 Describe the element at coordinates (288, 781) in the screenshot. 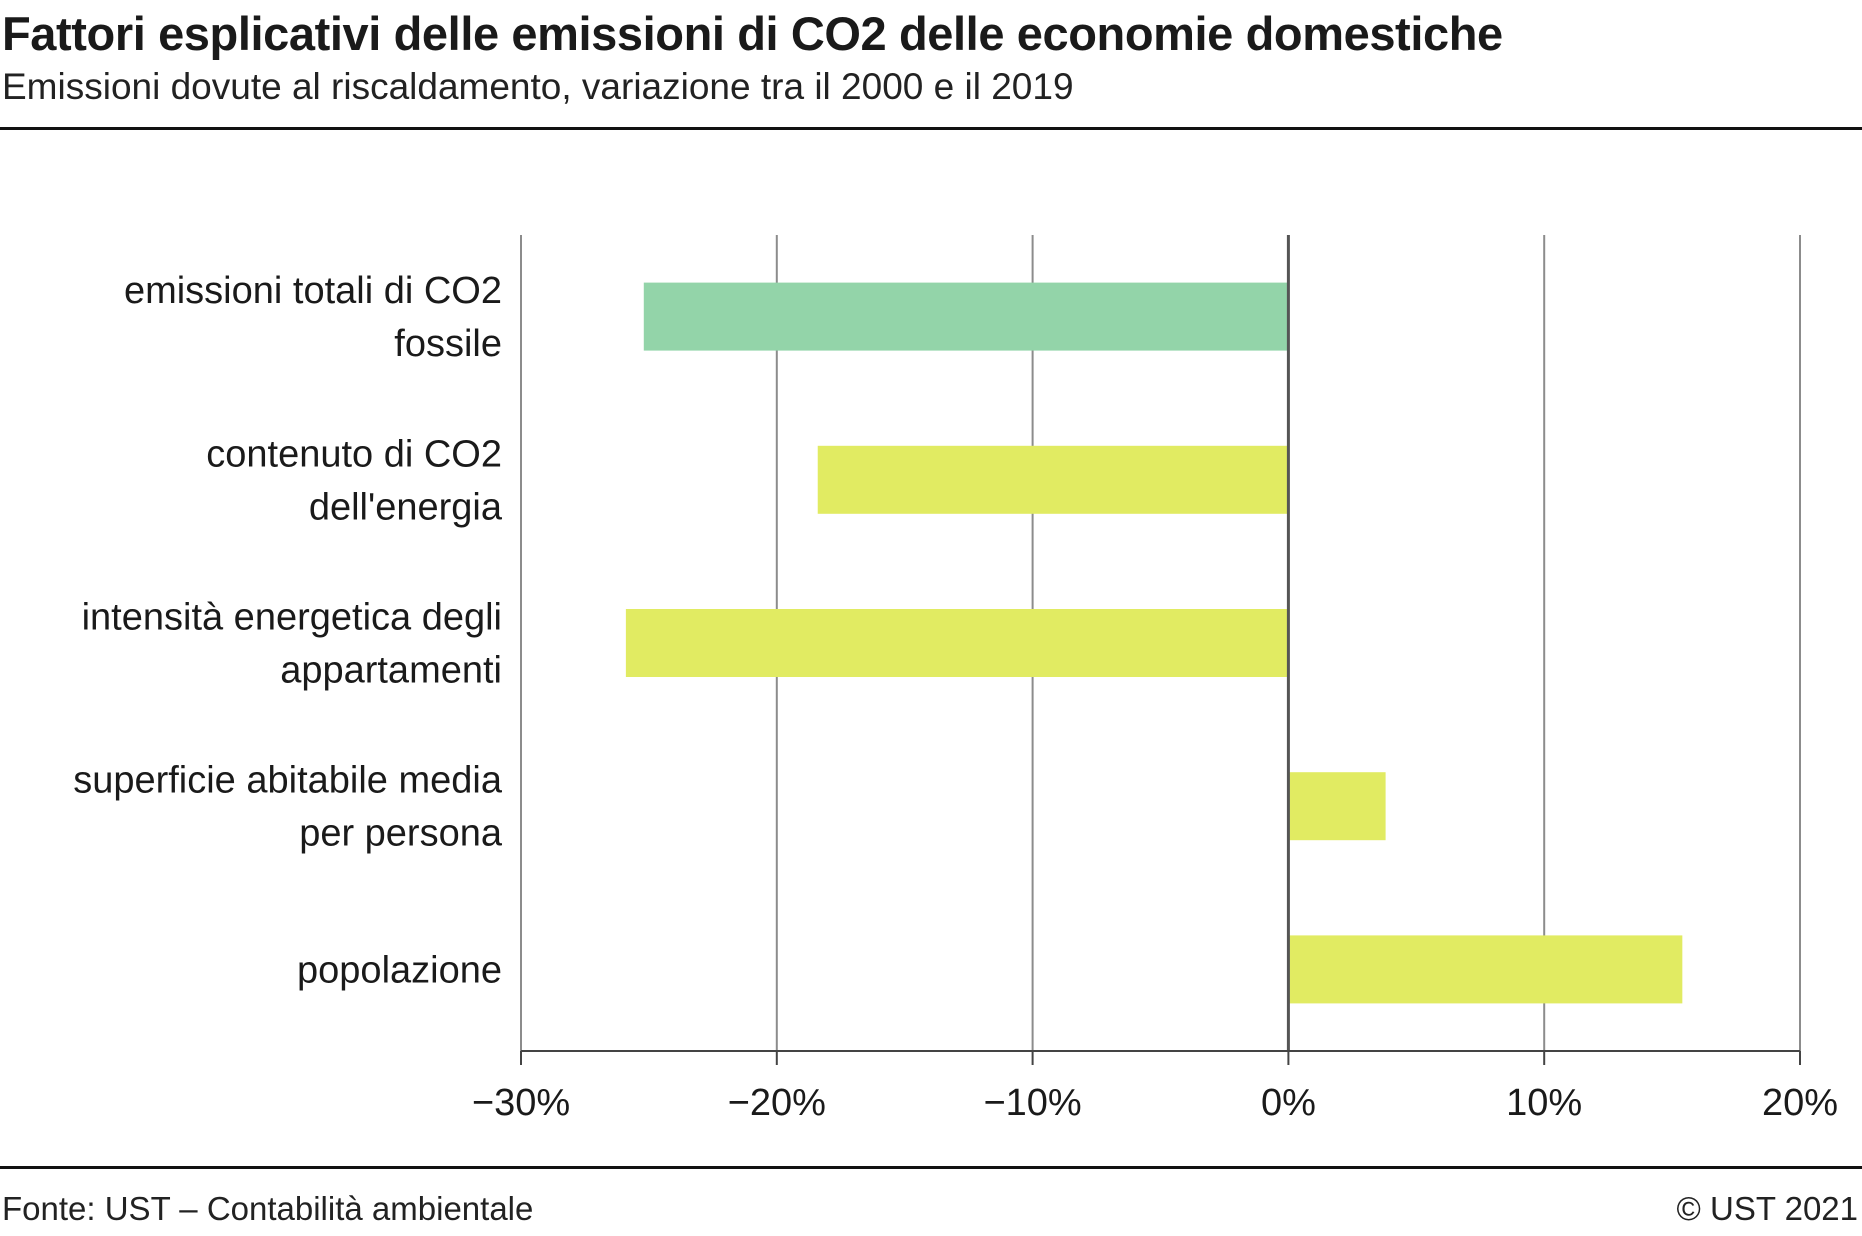

I see `category-label: superficie abitabile media` at that location.